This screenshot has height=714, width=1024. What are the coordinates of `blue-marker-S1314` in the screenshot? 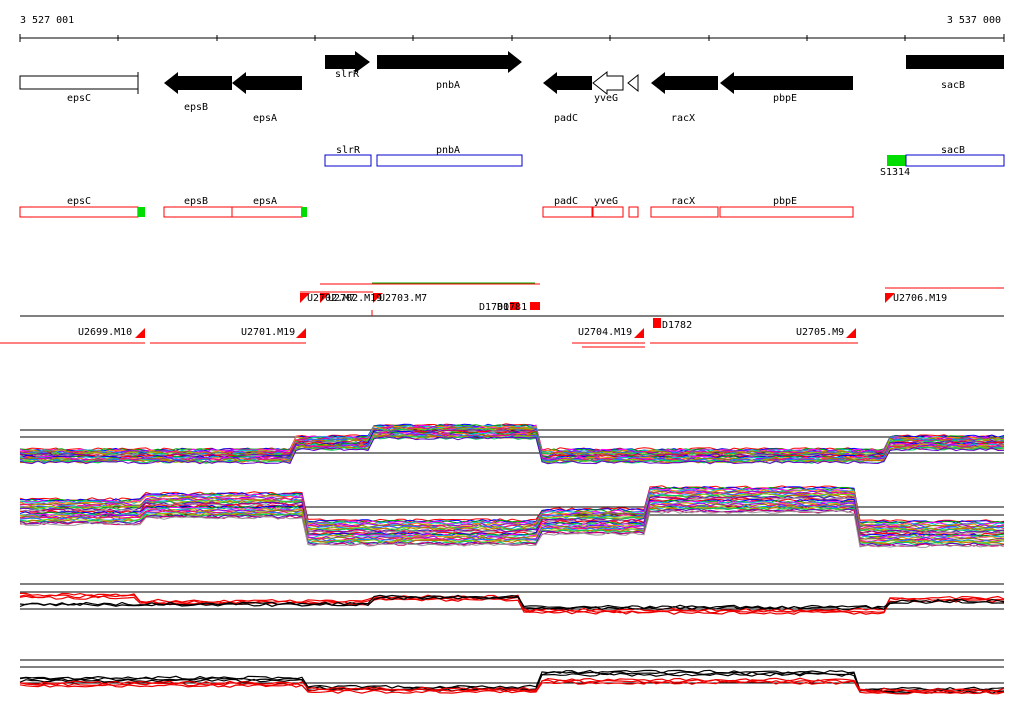 It's located at (896, 160).